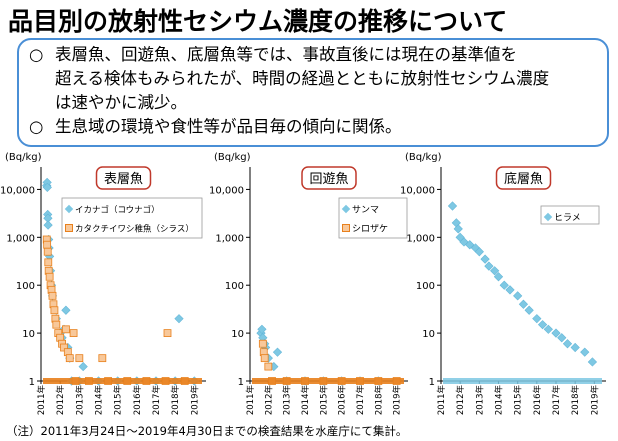 The width and height of the screenshot is (618, 441). Describe the element at coordinates (570, 215) in the screenshot. I see `legend-box` at that location.